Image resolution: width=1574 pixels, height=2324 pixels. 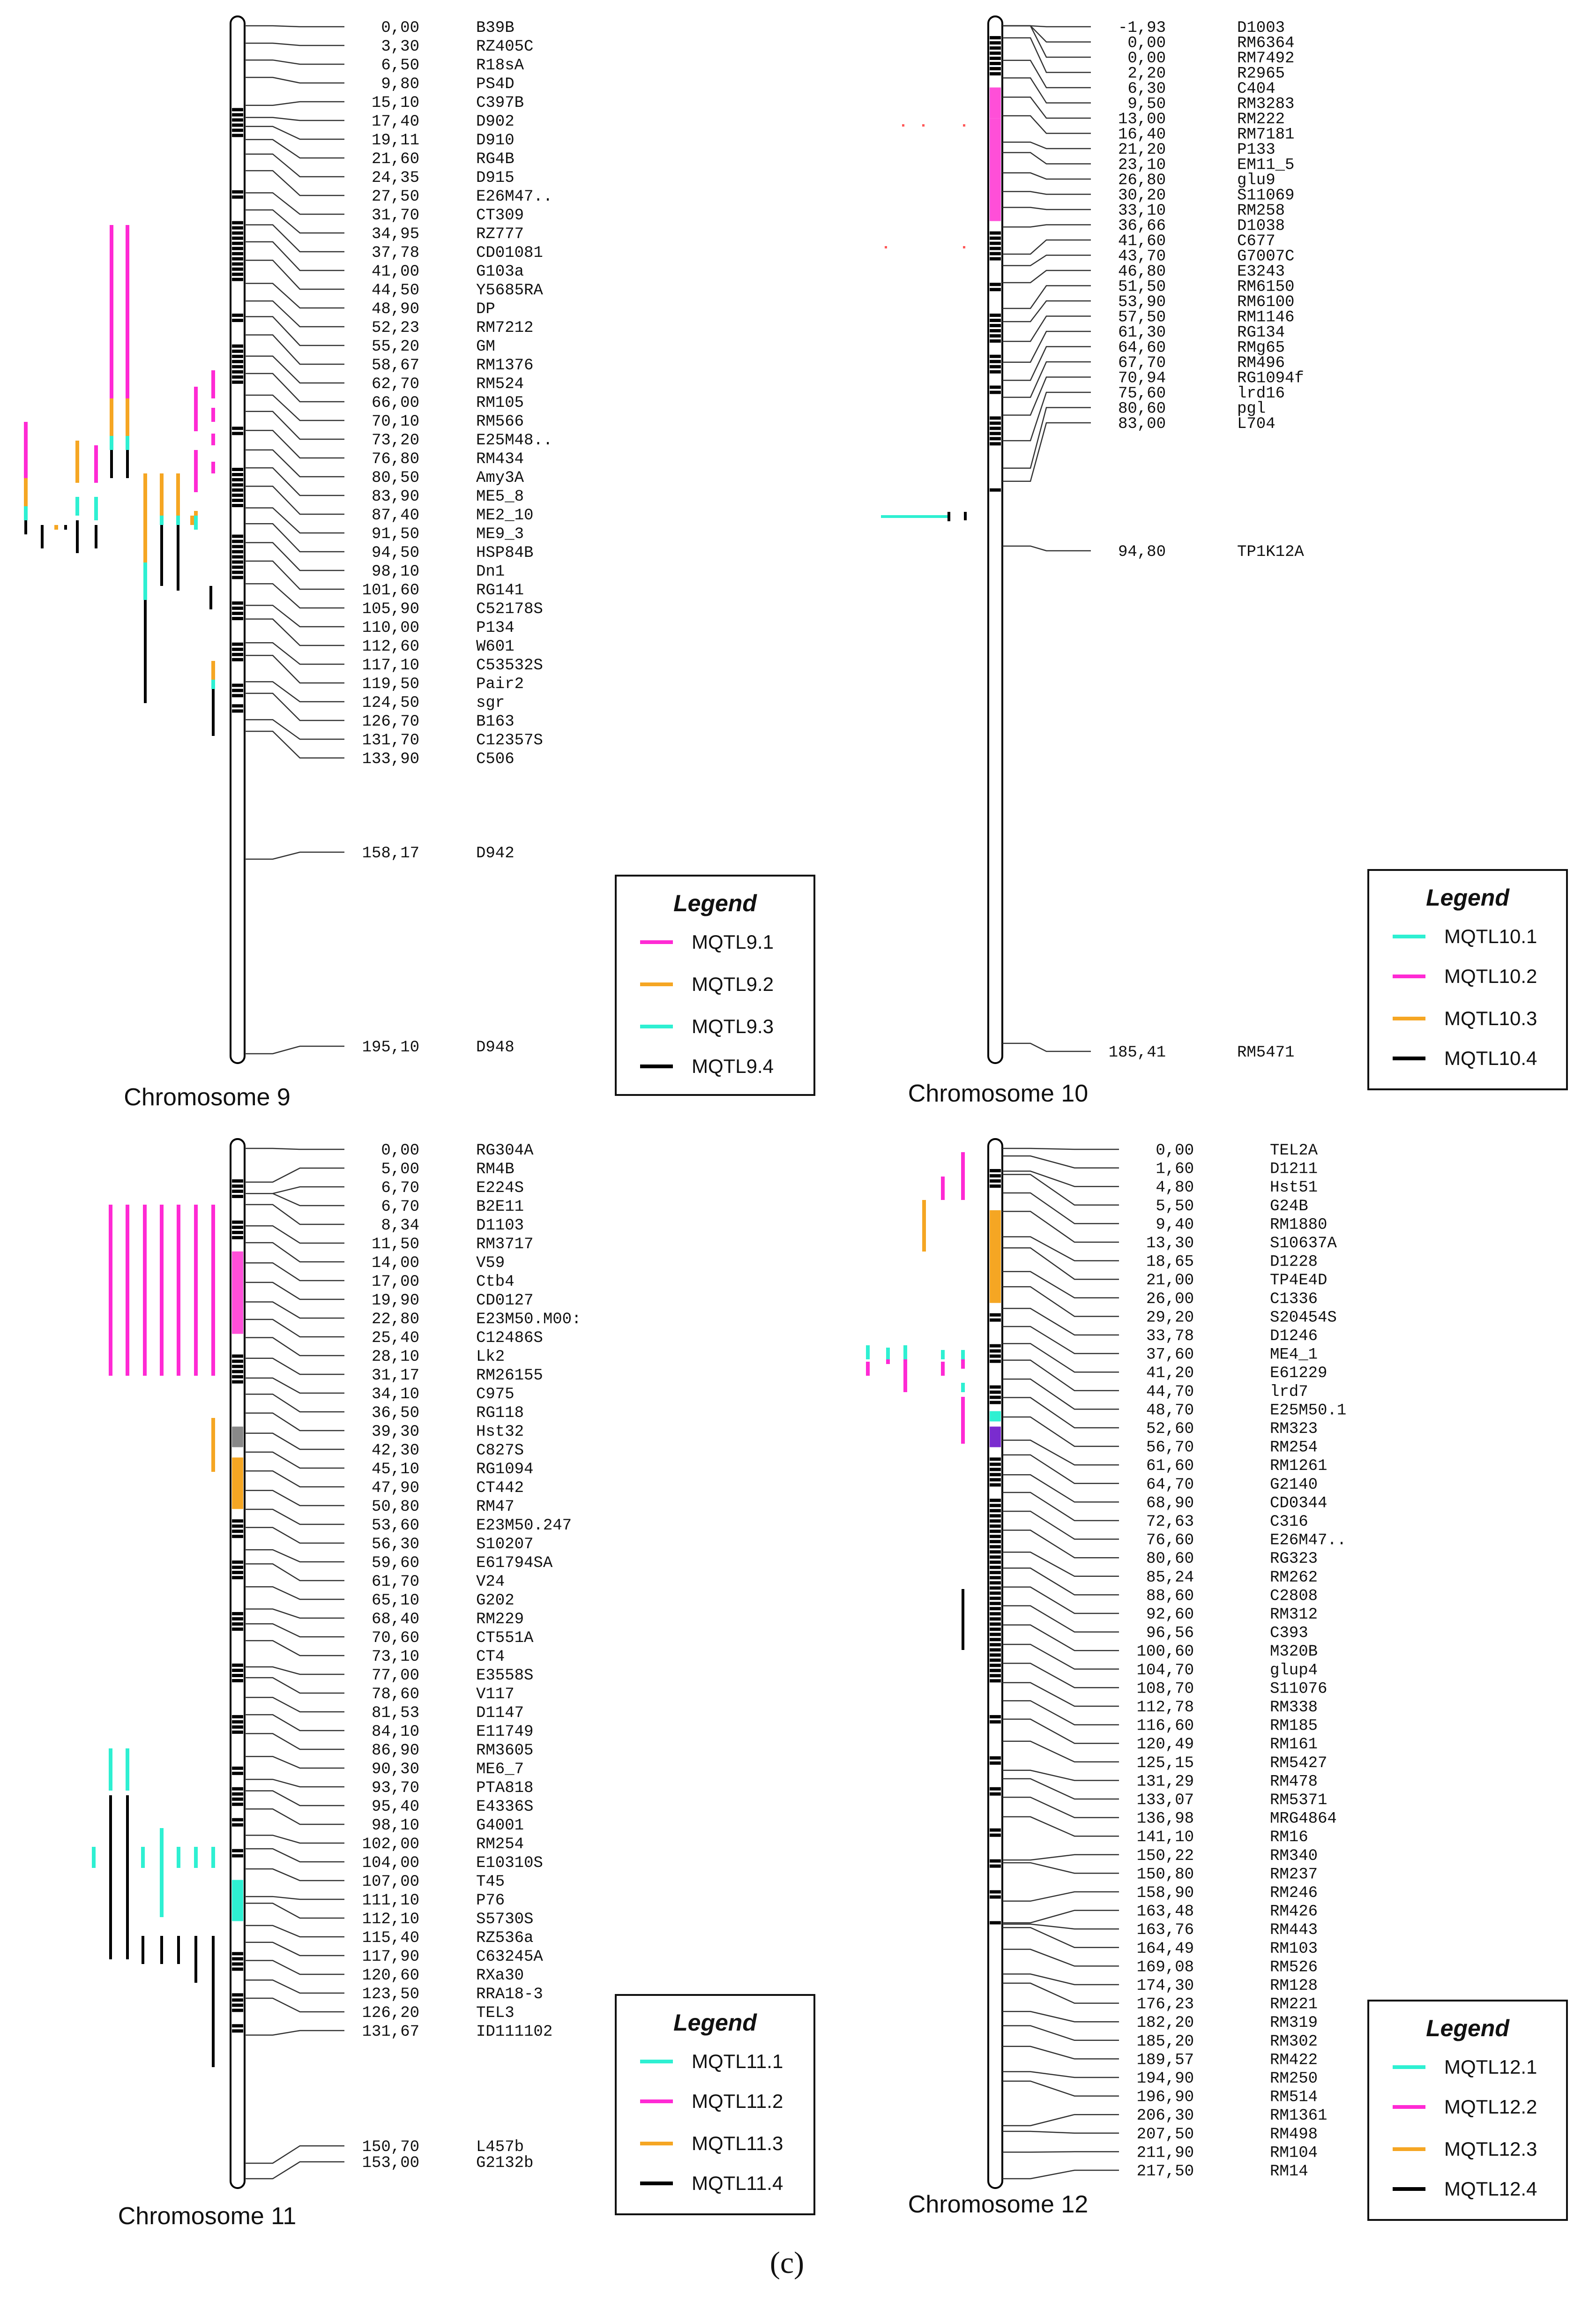 I want to click on marker-position: 133,90, so click(x=390, y=759).